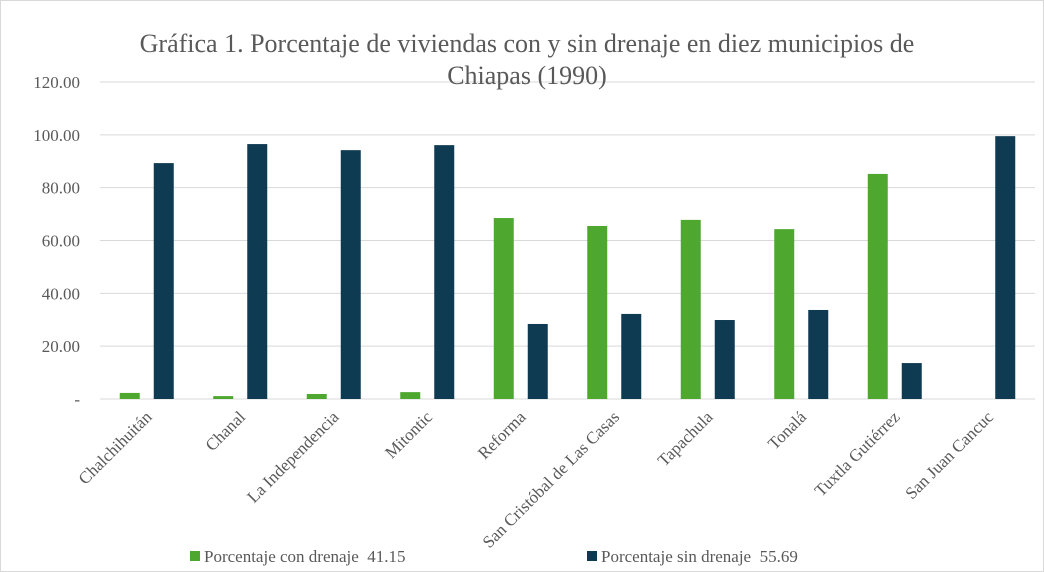 This screenshot has width=1044, height=572. Describe the element at coordinates (56, 82) in the screenshot. I see `y-tick-label: 120.00` at that location.